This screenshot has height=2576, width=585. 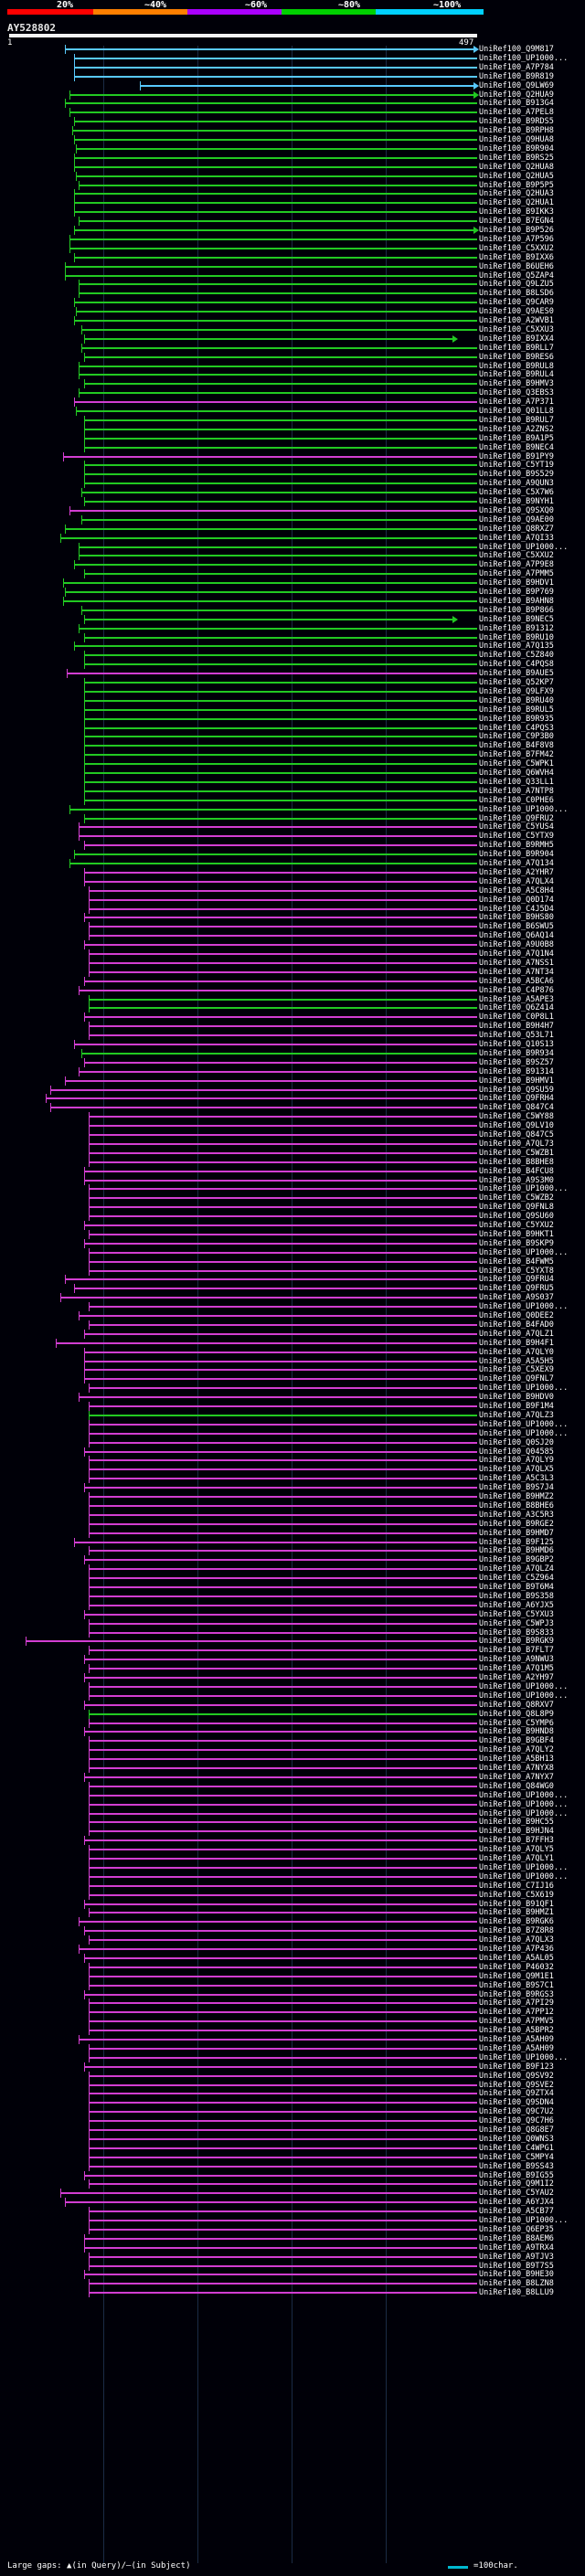 What do you see at coordinates (516, 167) in the screenshot?
I see `hit-label: UniRef100_Q2HUA8` at bounding box center [516, 167].